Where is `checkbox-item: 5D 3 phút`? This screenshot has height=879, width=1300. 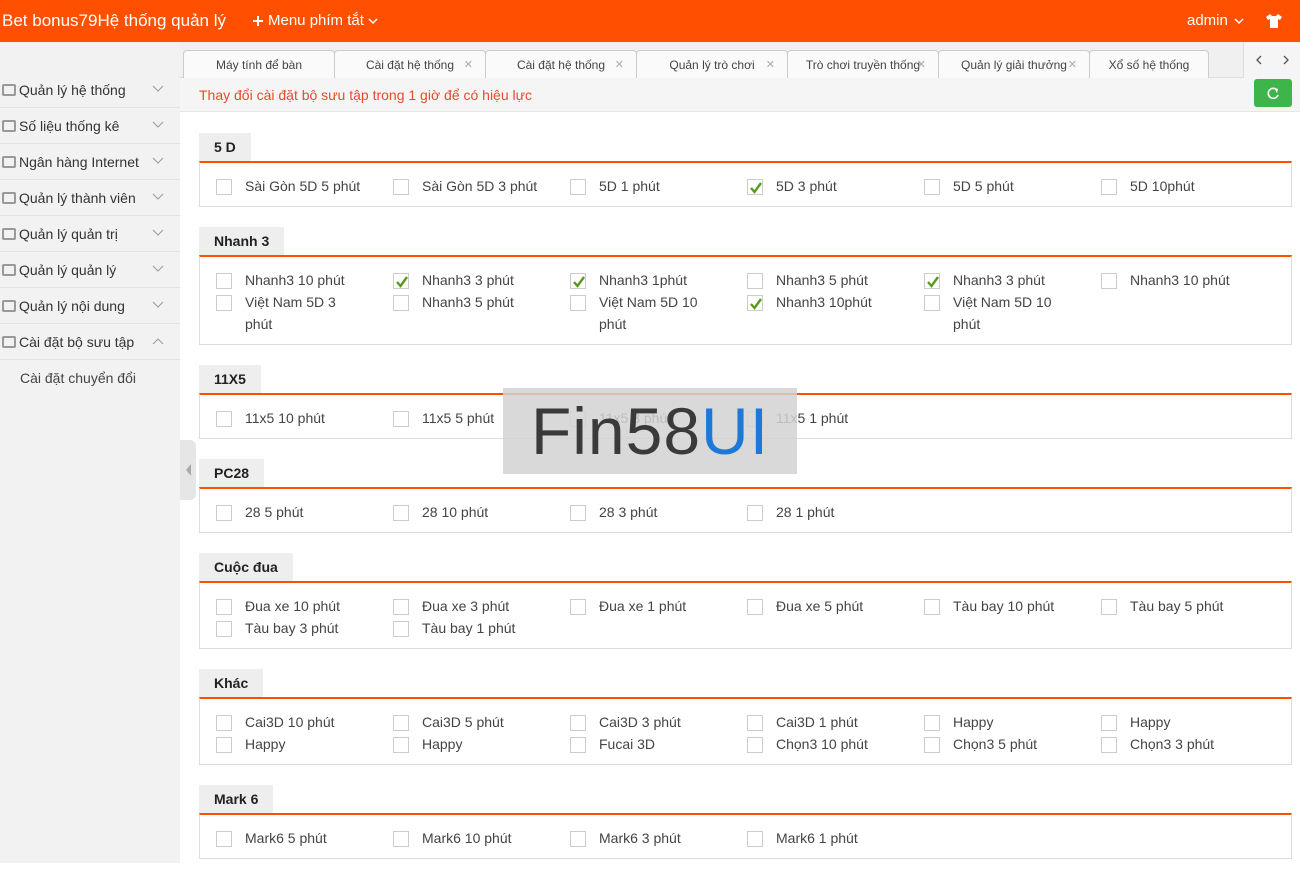
checkbox-item: 5D 3 phút is located at coordinates (835, 186).